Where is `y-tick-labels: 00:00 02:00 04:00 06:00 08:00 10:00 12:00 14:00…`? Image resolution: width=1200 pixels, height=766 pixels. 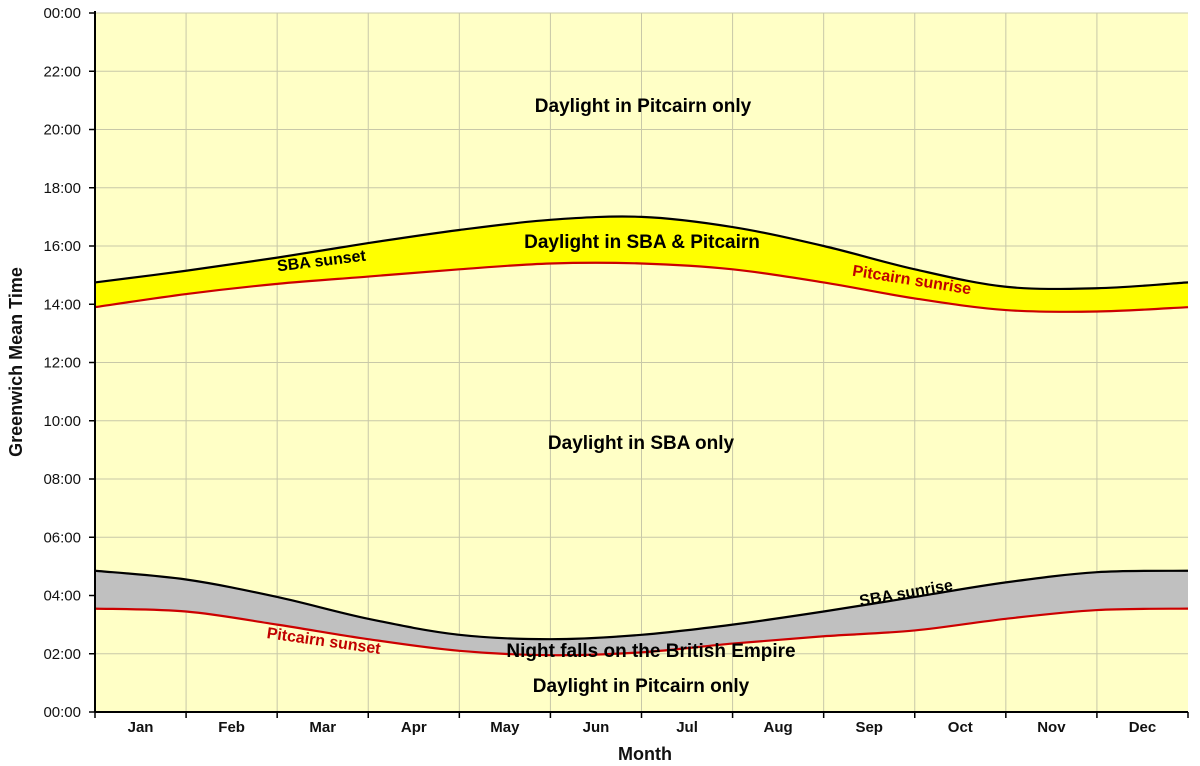
y-tick-labels: 00:00 02:00 04:00 06:00 08:00 10:00 12:00 14:00… is located at coordinates (62, 363).